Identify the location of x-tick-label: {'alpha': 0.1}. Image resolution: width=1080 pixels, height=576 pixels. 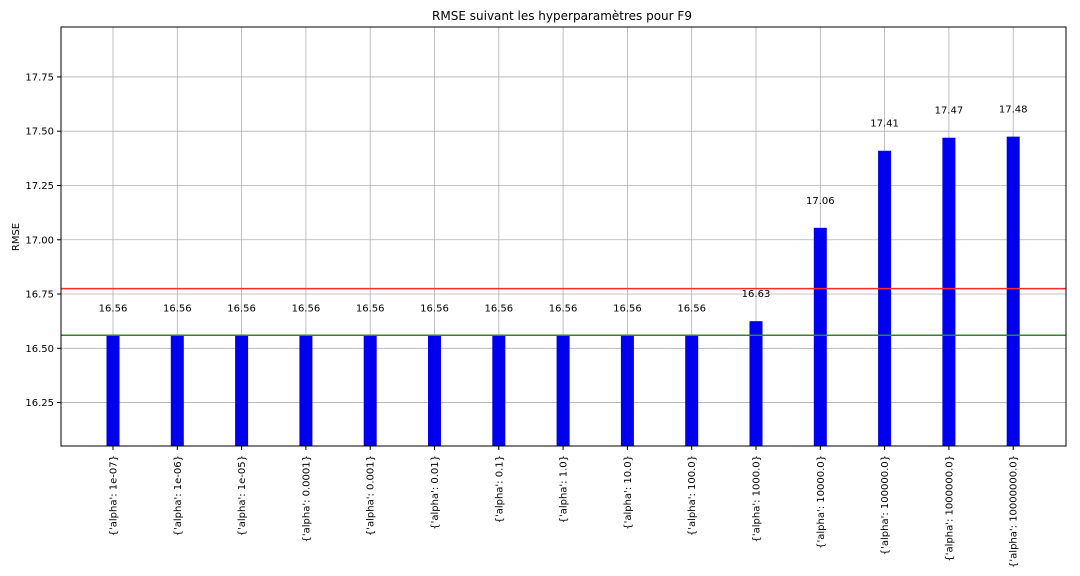
(499, 489).